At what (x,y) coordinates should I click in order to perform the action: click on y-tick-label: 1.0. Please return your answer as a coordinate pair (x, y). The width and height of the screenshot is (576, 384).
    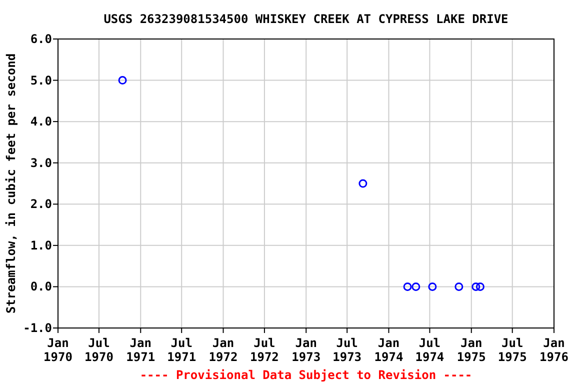
    Looking at the image, I should click on (41, 245).